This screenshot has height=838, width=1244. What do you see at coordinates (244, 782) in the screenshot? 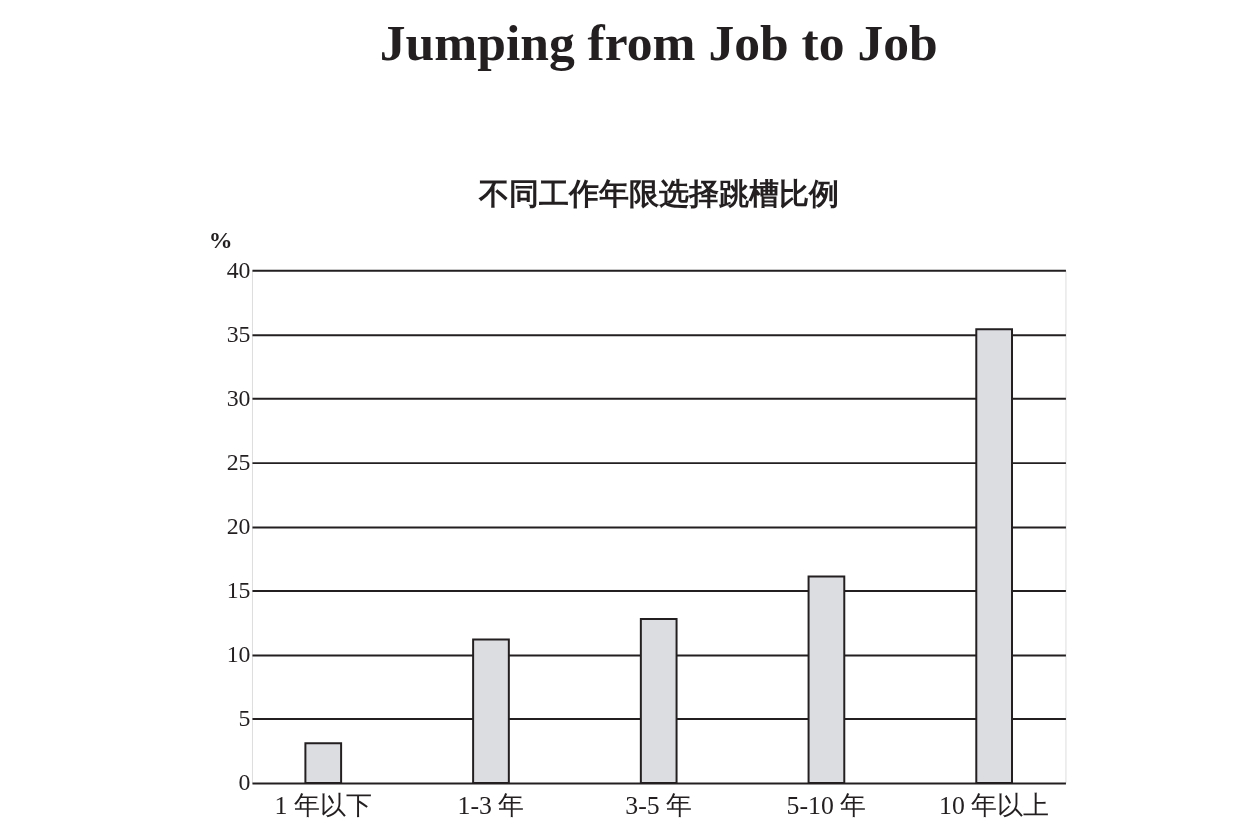
I see `y-tick-label: 0` at bounding box center [244, 782].